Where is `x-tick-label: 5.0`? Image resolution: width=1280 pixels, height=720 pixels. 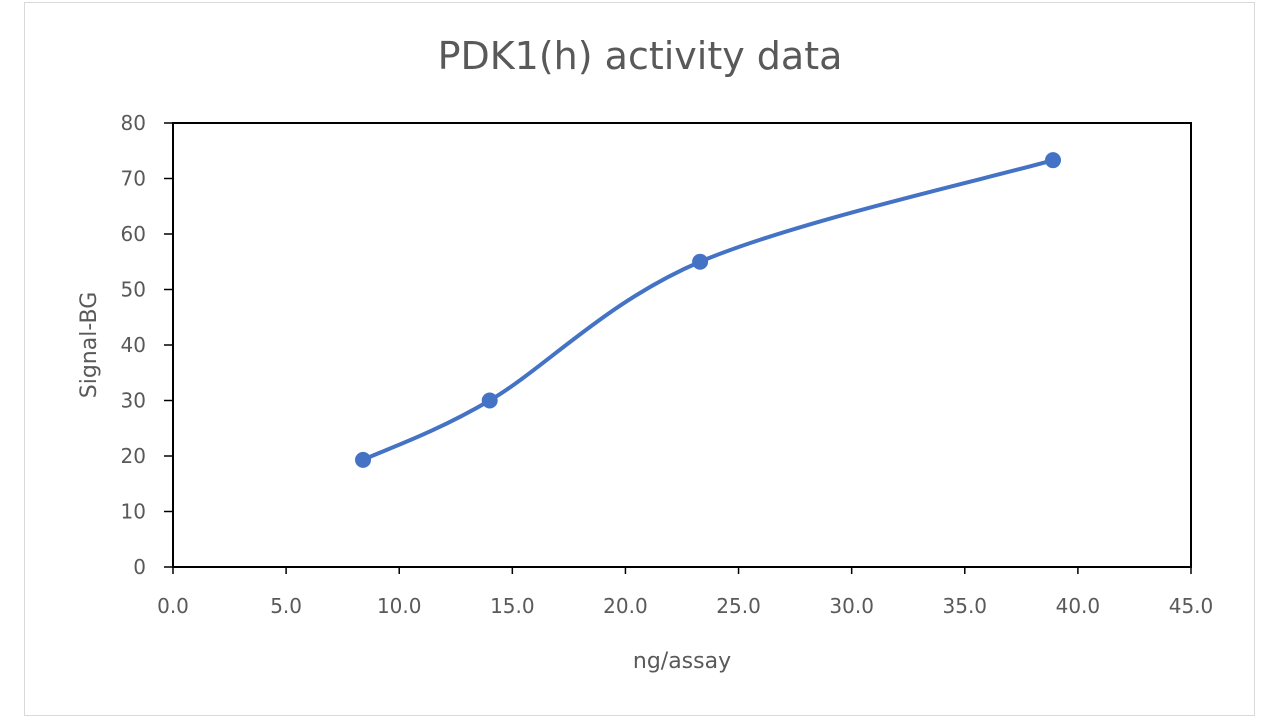
x-tick-label: 5.0 is located at coordinates (286, 606).